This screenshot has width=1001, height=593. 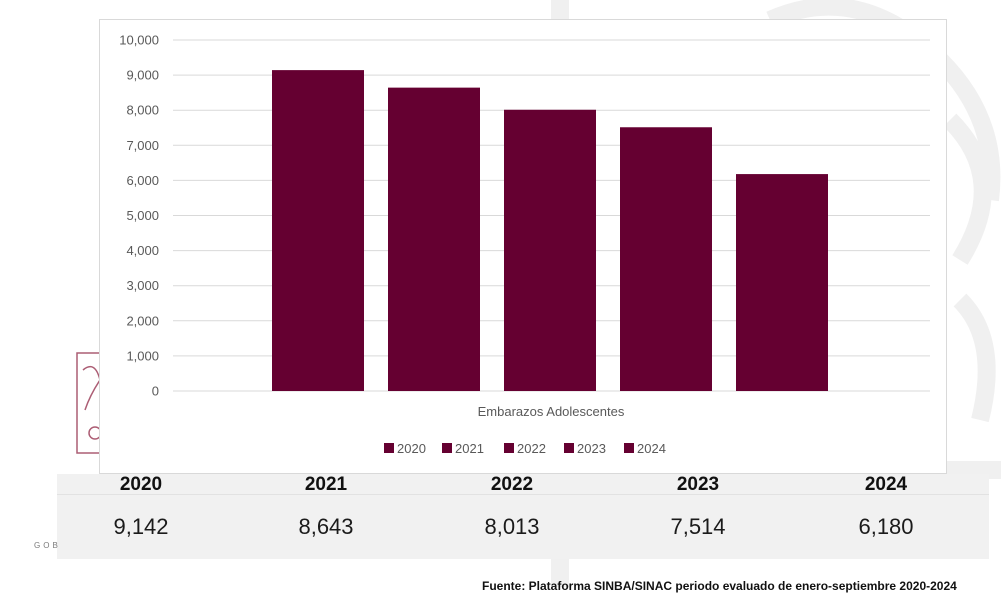 What do you see at coordinates (318, 231) in the screenshot?
I see `bar-2020` at bounding box center [318, 231].